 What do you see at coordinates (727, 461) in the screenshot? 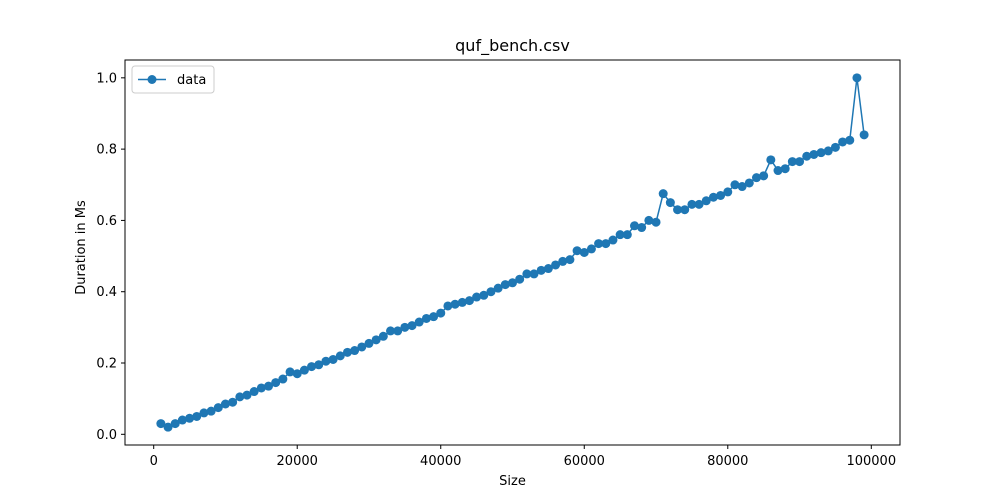
I see `x-tick-label: 80000` at bounding box center [727, 461].